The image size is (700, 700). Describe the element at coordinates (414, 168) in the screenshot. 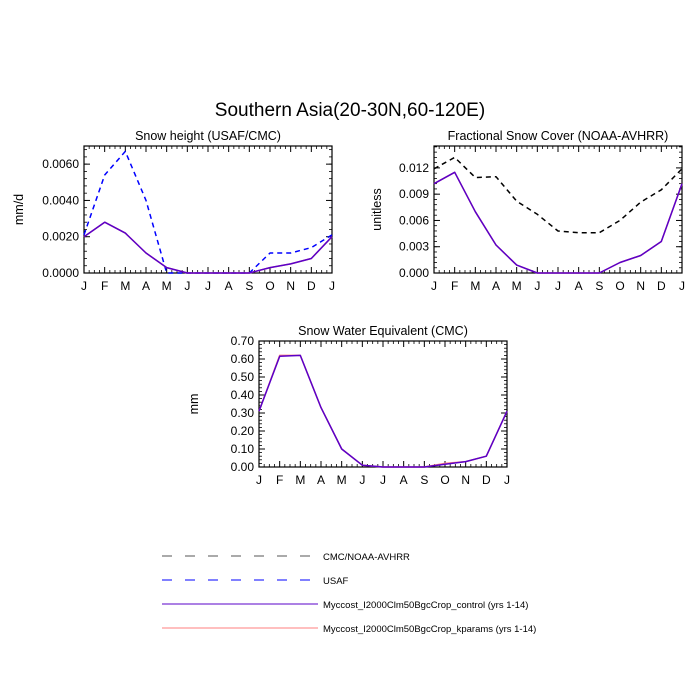

I see `y-tick-label: 0.012` at that location.